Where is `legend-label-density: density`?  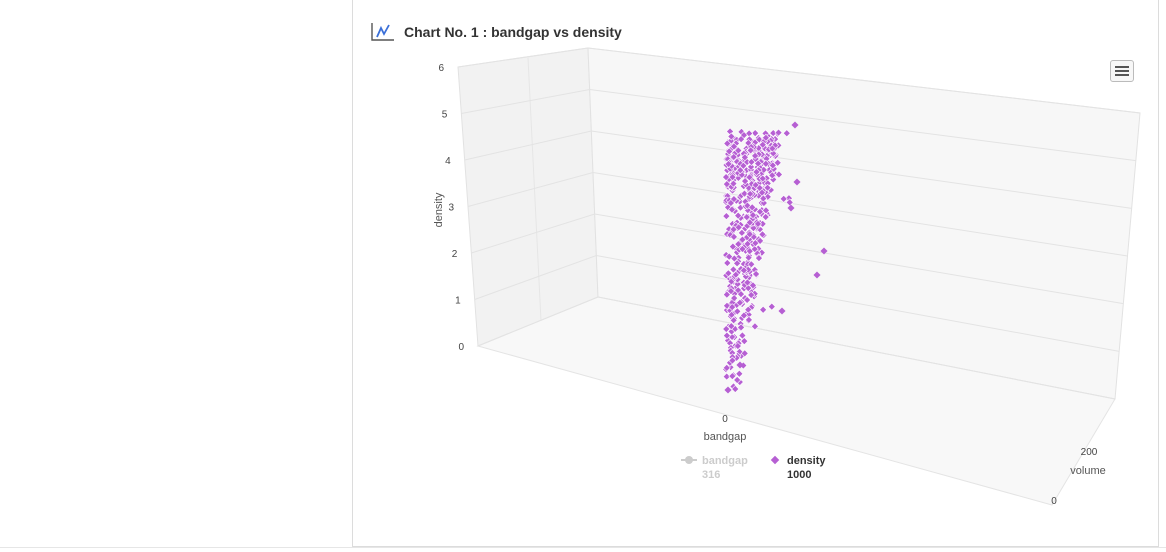
legend-label-density: density is located at coordinates (806, 461).